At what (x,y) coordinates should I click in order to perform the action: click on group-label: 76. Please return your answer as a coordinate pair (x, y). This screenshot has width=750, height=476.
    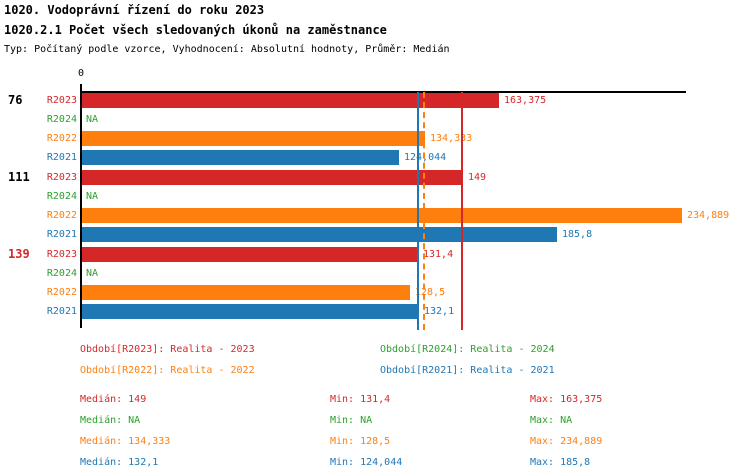
    Looking at the image, I should click on (15, 100).